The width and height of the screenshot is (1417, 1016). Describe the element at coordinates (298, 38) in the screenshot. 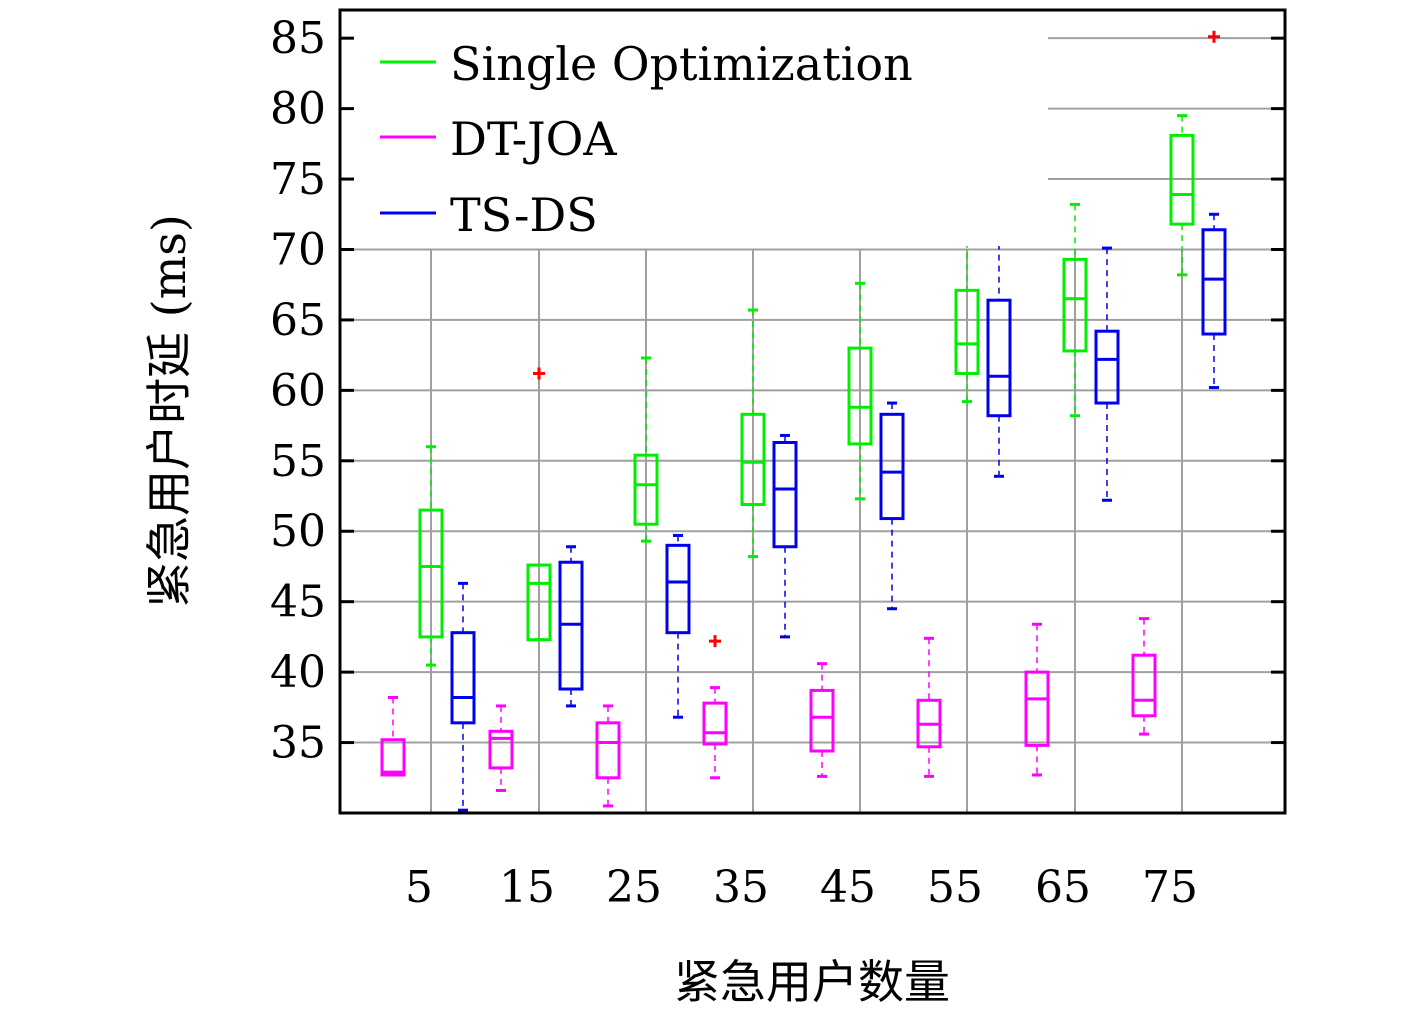

I see `y-tick-label: 85` at that location.